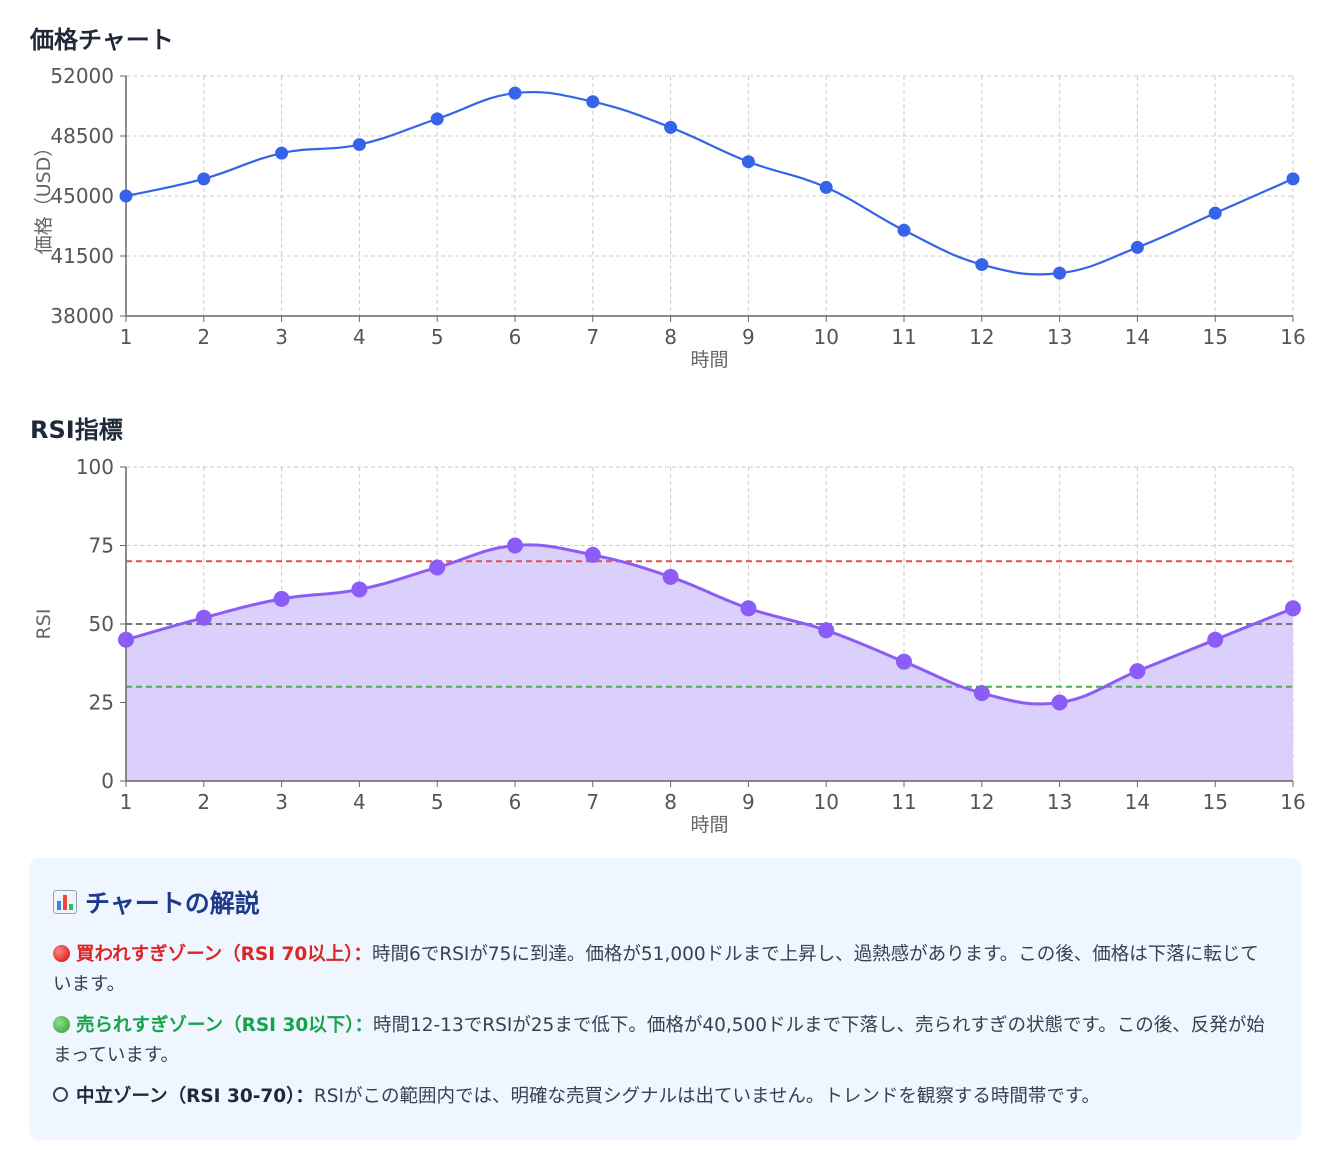 The height and width of the screenshot is (1150, 1328). What do you see at coordinates (82, 196) in the screenshot?
I see `y-tick-label: 45000` at bounding box center [82, 196].